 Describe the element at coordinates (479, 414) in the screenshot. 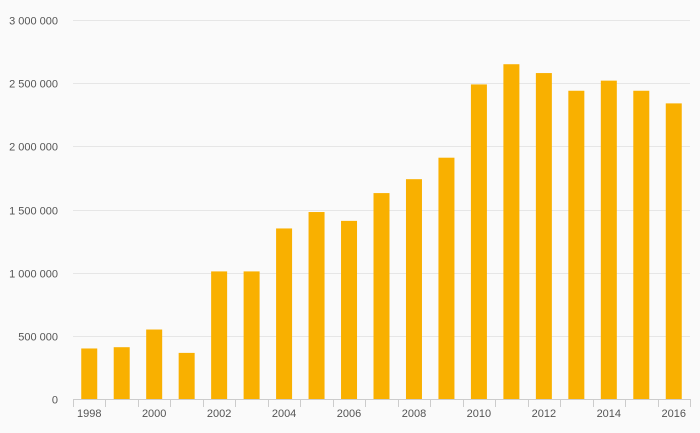

I see `x-tick-label: 2010` at that location.